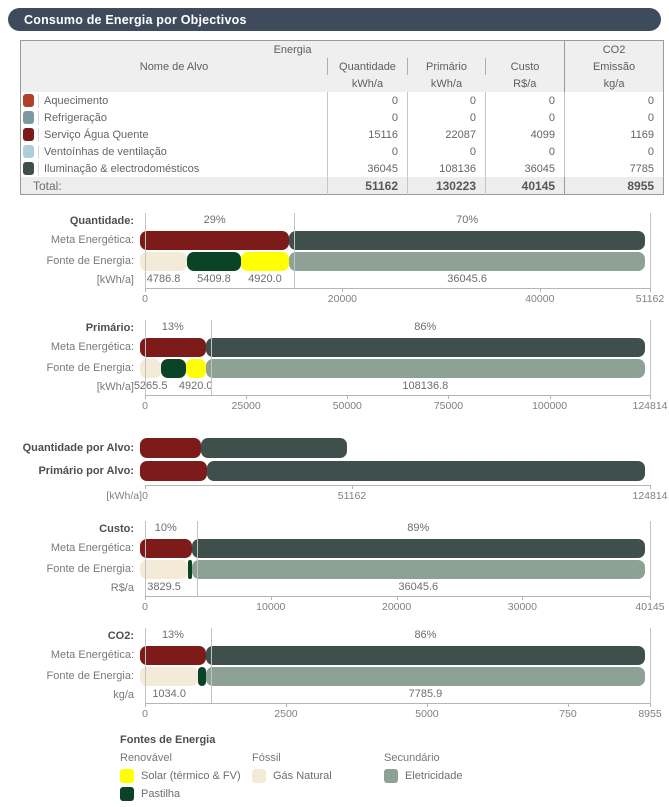 The image size is (669, 807). I want to click on axis-tick-label: 75000, so click(448, 406).